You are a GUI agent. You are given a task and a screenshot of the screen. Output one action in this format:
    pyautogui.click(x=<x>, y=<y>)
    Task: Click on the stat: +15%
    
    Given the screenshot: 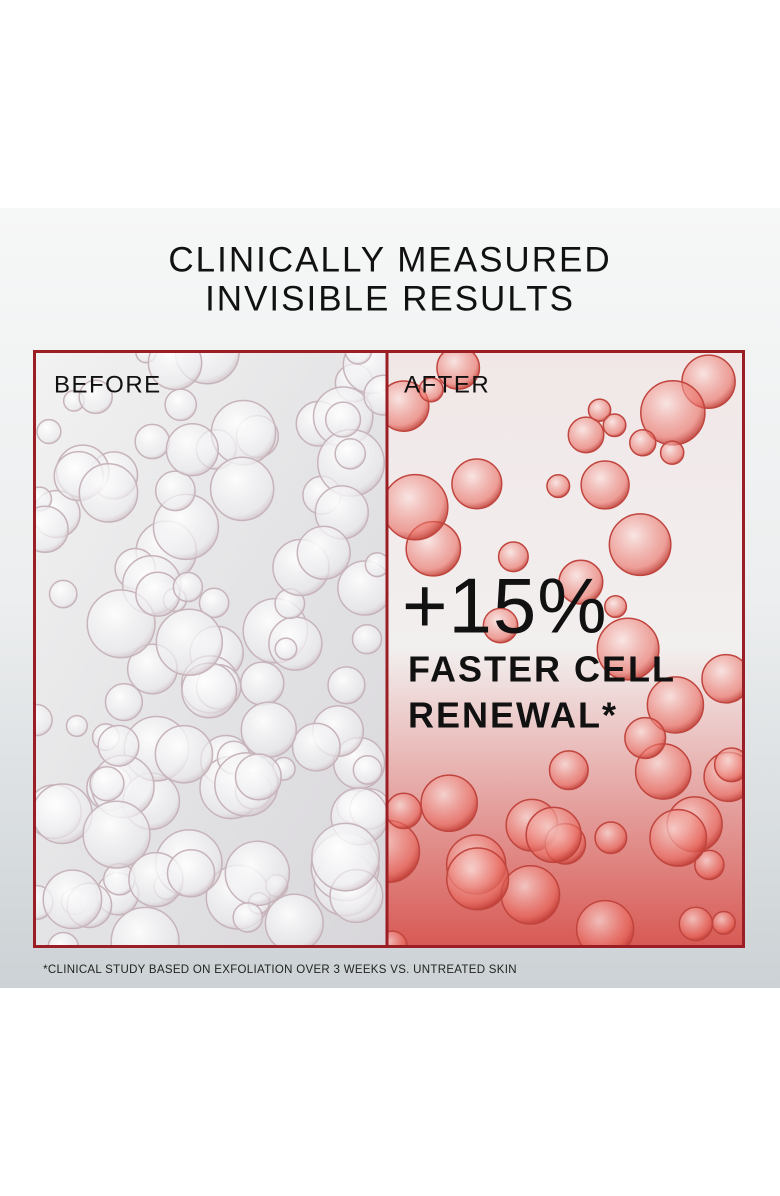 What is the action you would take?
    pyautogui.click(x=505, y=606)
    